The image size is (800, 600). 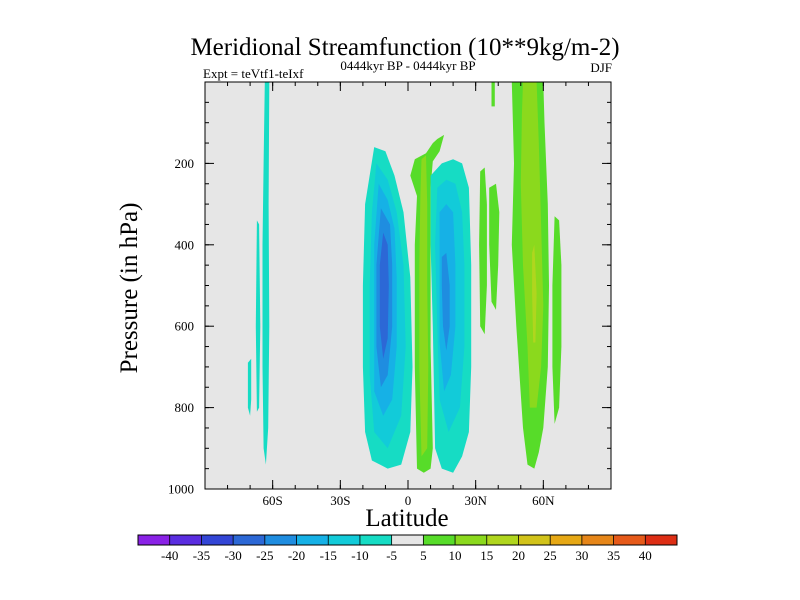 I want to click on colorbar-label: 25, so click(x=550, y=555).